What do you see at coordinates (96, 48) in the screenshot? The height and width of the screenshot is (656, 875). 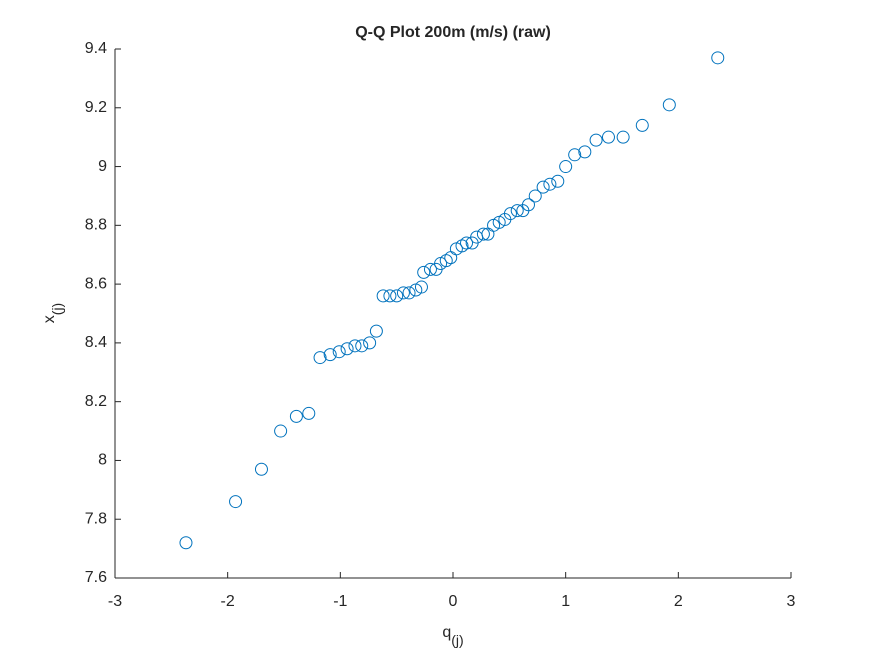 I see `y-tick-label: 9.4` at bounding box center [96, 48].